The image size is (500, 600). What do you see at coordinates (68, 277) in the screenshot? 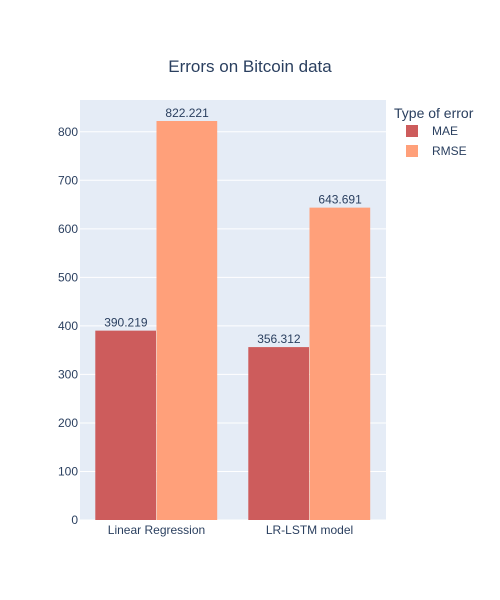
I see `y-tick-label: 500` at bounding box center [68, 277].